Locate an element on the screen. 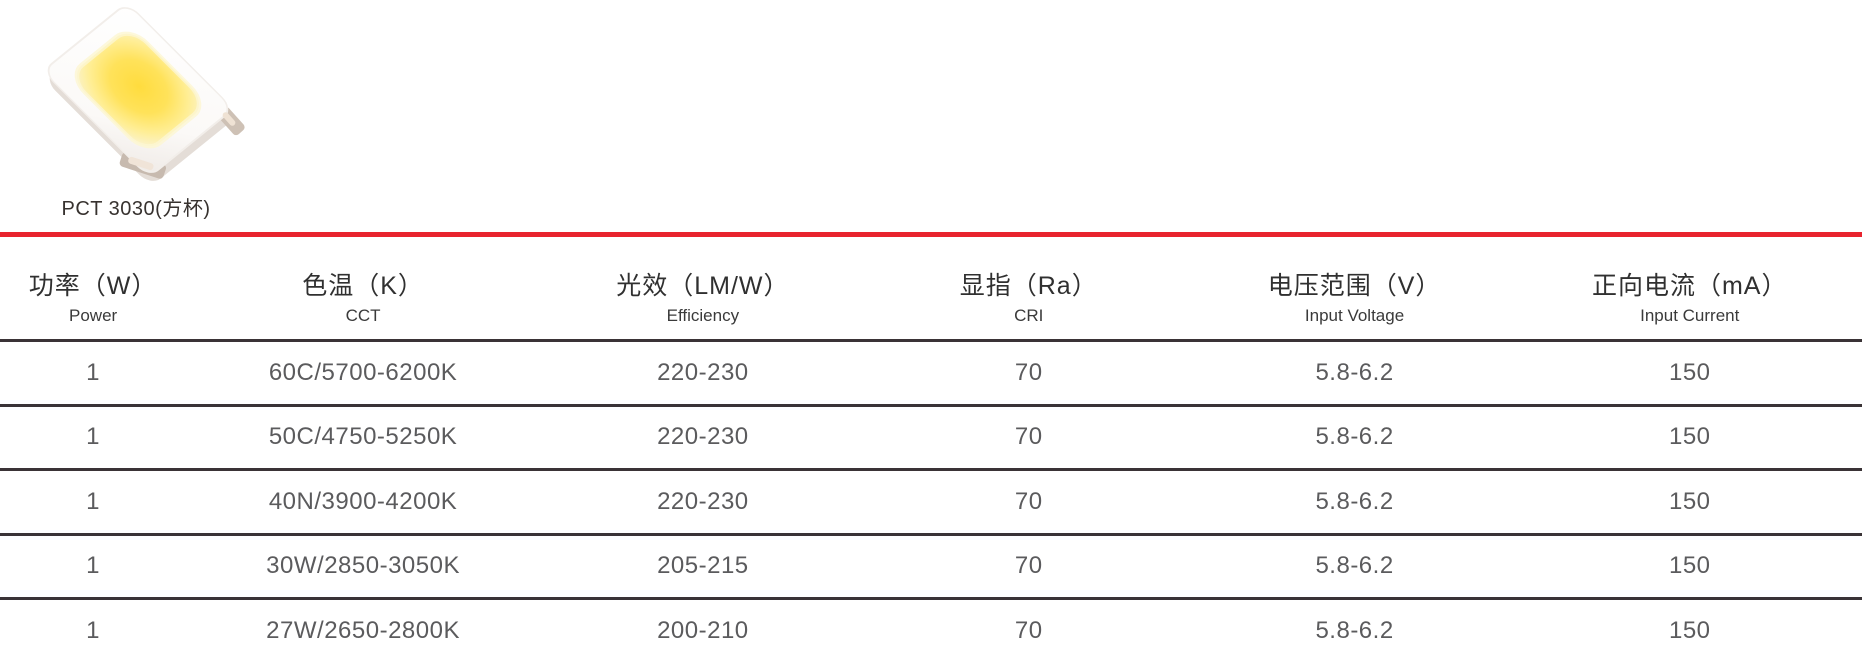  col-header-current: 正向电流（mA） Input Current is located at coordinates (1689, 289).